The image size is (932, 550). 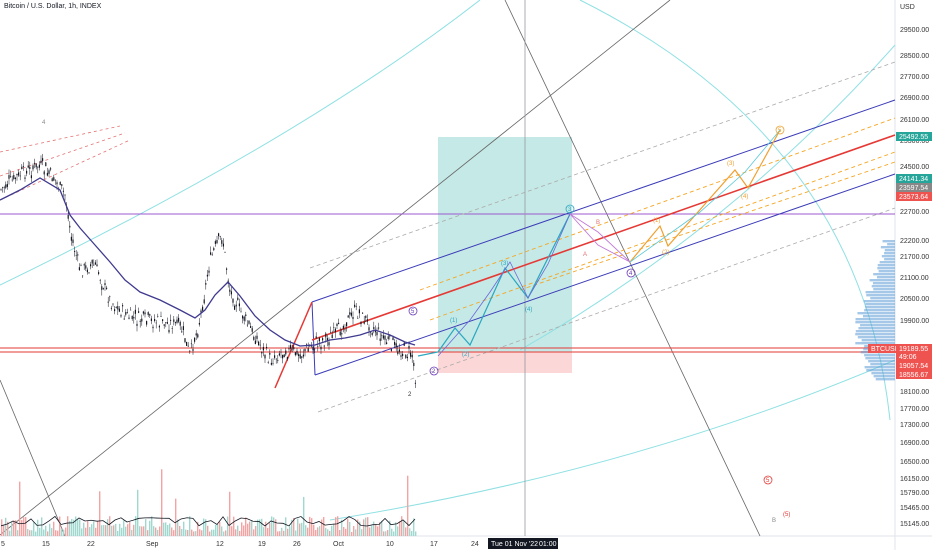 What do you see at coordinates (46, 544) in the screenshot?
I see `time-tick-label: 15` at bounding box center [46, 544].